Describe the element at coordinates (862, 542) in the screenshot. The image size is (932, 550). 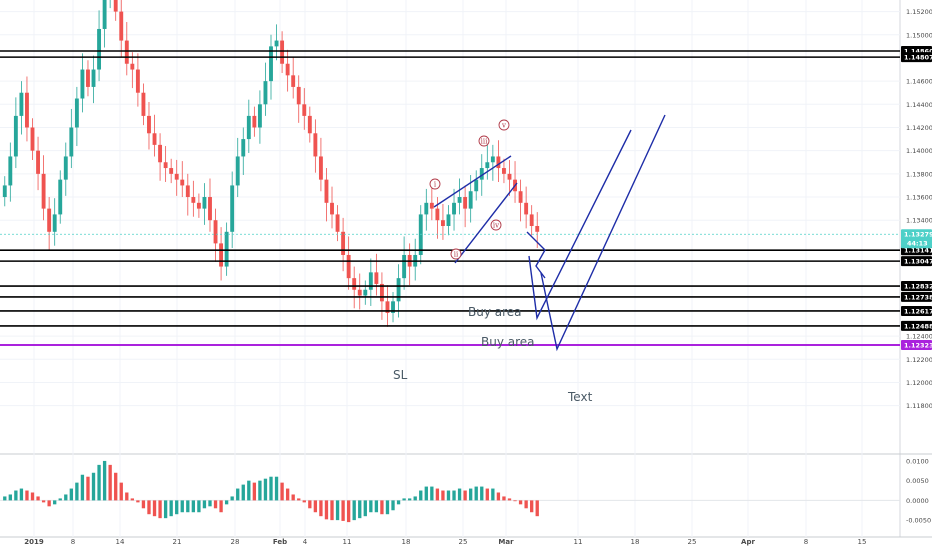
I see `time-tick-label: 15` at that location.